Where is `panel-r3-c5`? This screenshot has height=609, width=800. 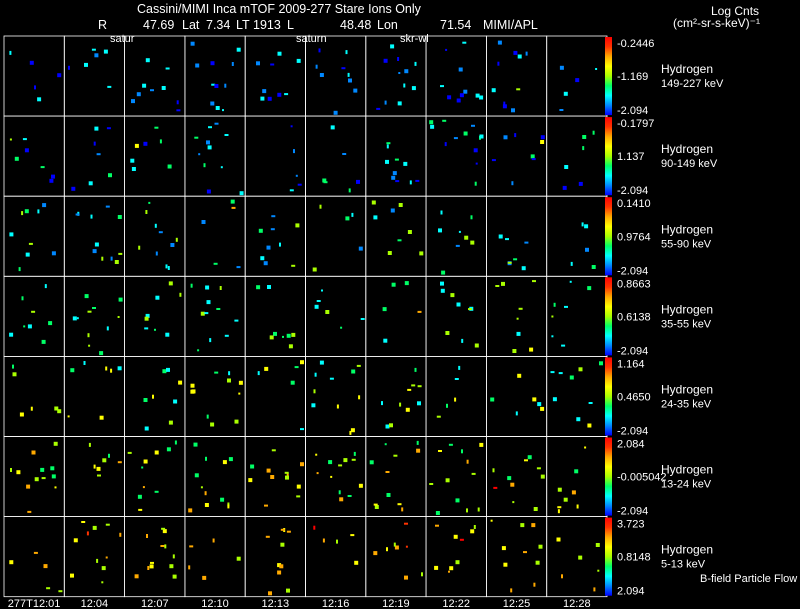 panel-r3-c5 is located at coordinates (336, 316).